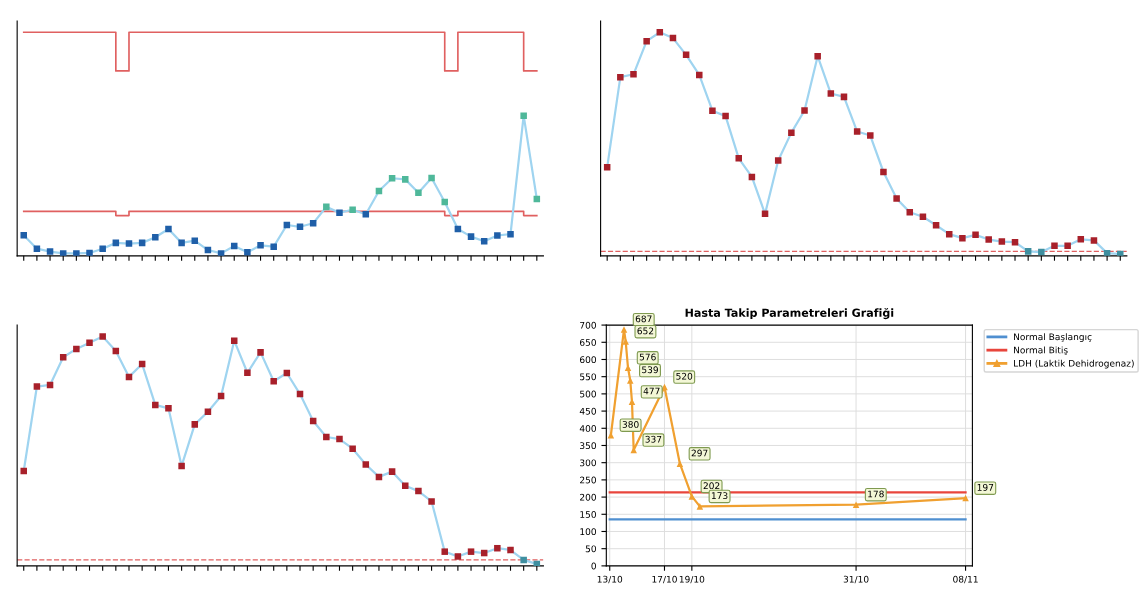 This screenshot has width=1144, height=602. I want to click on y-tick-label: 100, so click(588, 532).